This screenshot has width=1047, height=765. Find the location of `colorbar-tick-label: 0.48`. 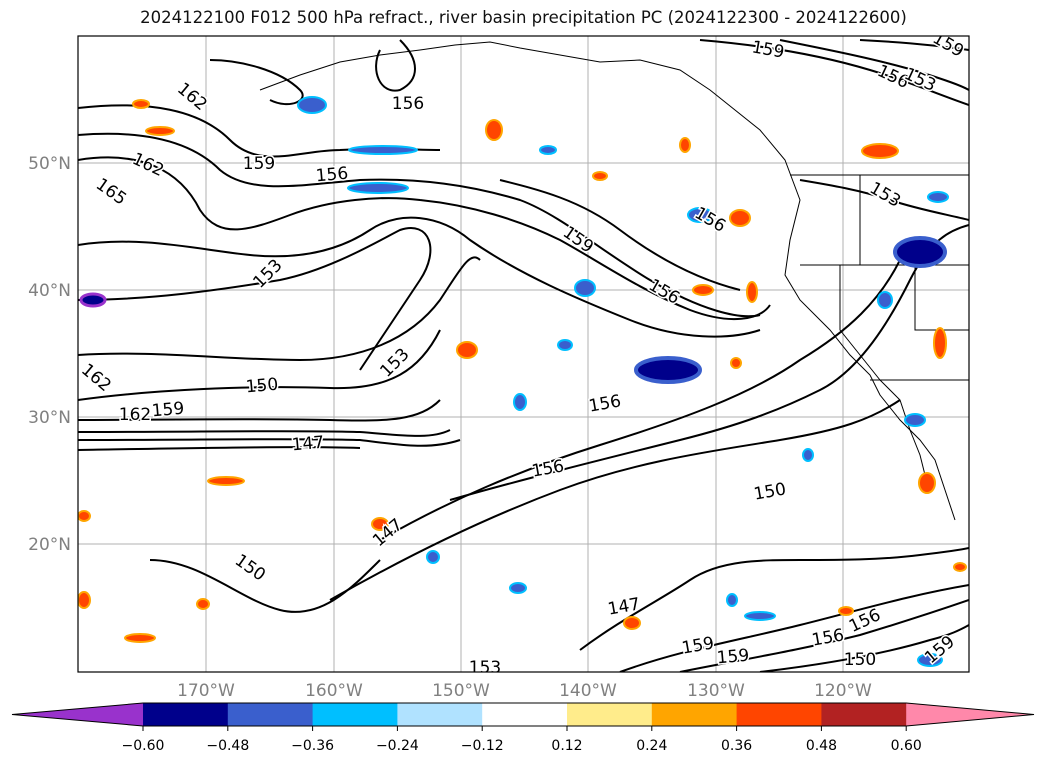

colorbar-tick-label: 0.48 is located at coordinates (821, 746).